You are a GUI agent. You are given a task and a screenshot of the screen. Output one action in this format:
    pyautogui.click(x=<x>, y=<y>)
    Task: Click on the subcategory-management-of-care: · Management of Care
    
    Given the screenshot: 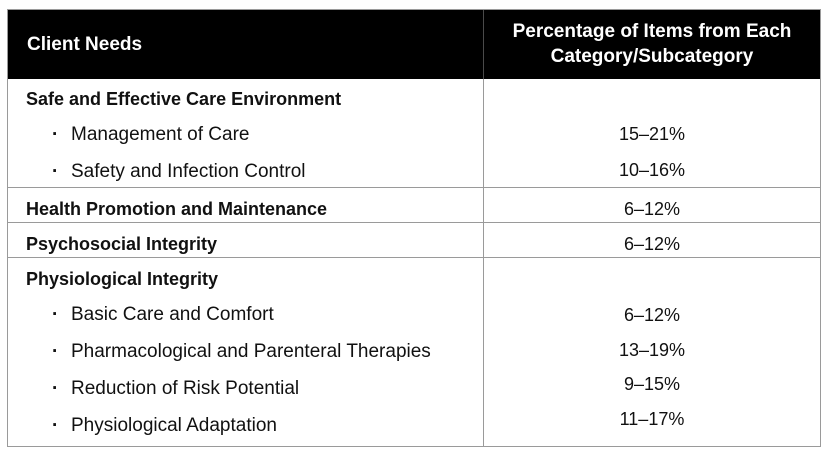 What is the action you would take?
    pyautogui.click(x=151, y=135)
    